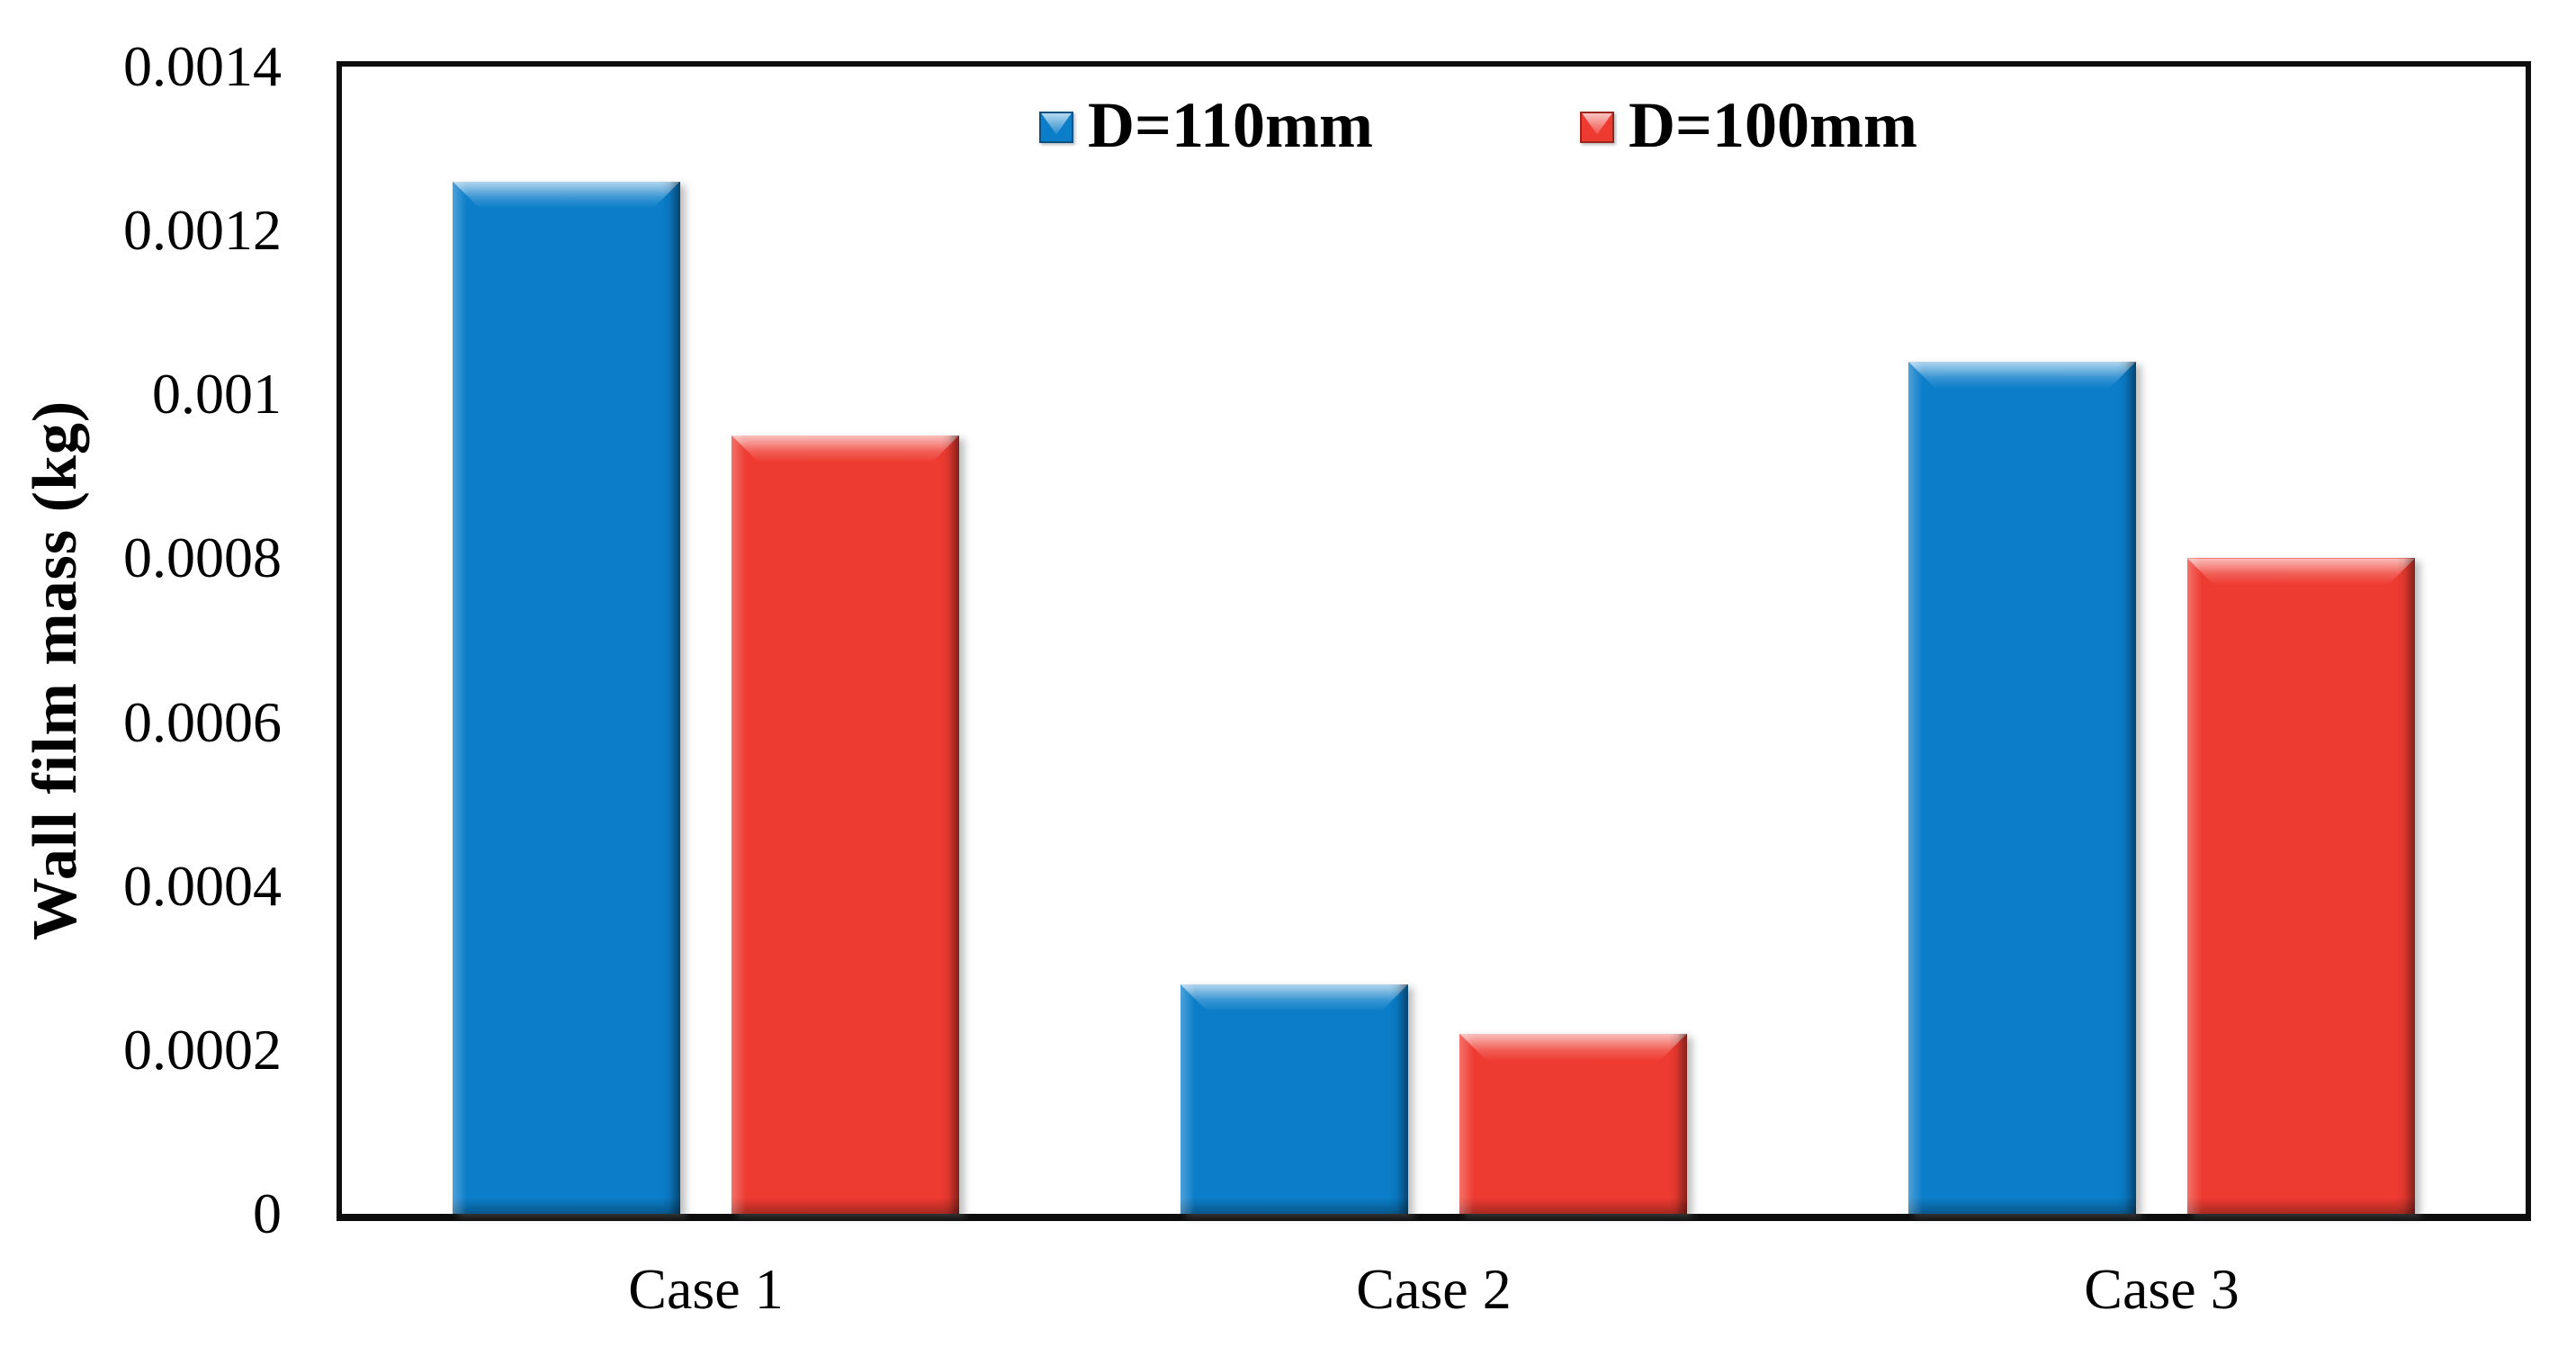 The height and width of the screenshot is (1347, 2576). Describe the element at coordinates (1434, 1289) in the screenshot. I see `x-category-label-case-2: Case 2` at that location.